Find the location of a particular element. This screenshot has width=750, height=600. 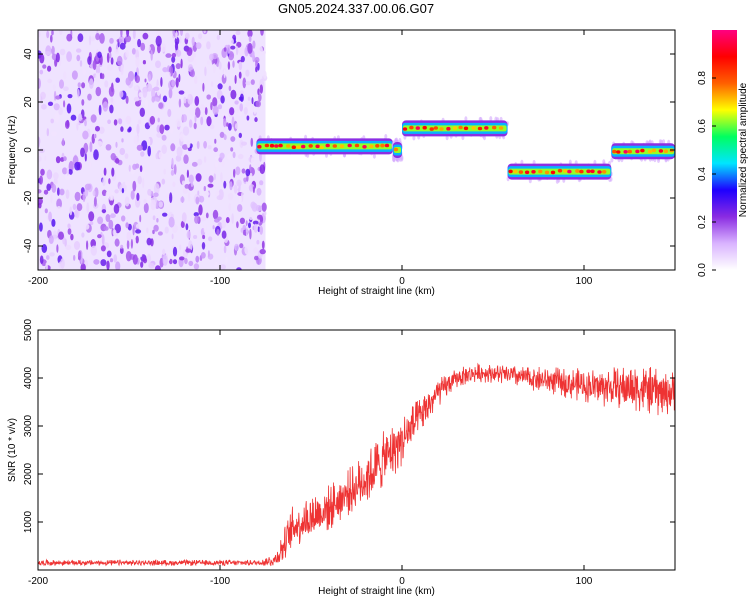

spectrogram-ylabel: Frequency (Hz) is located at coordinates (12, 150).